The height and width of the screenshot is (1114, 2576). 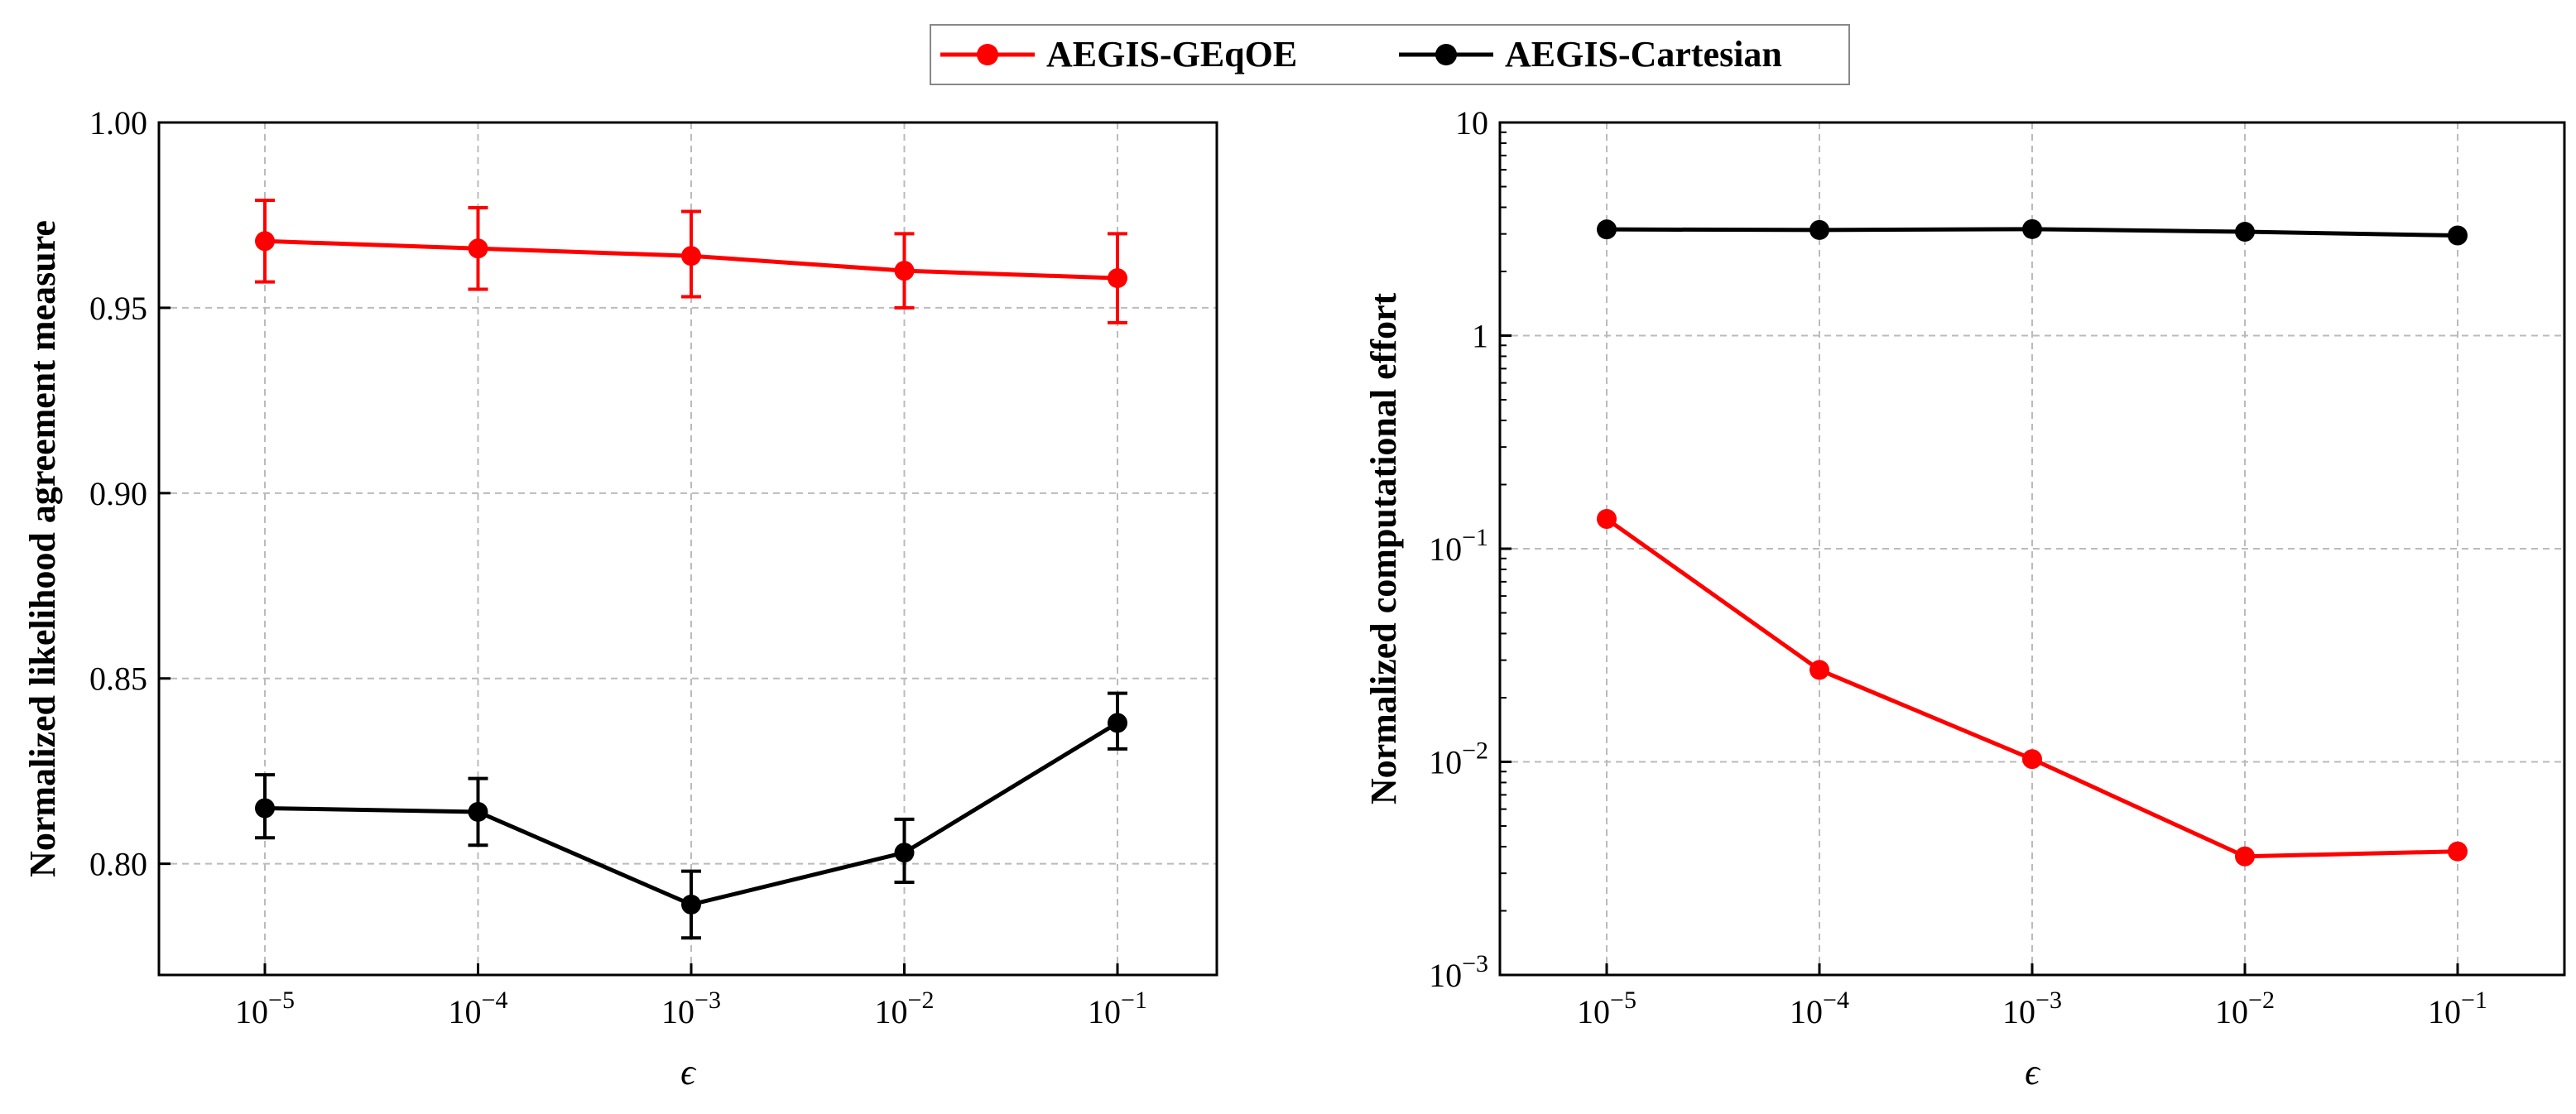 I want to click on y-axis-label-right: Normalized computational effort, so click(x=1383, y=549).